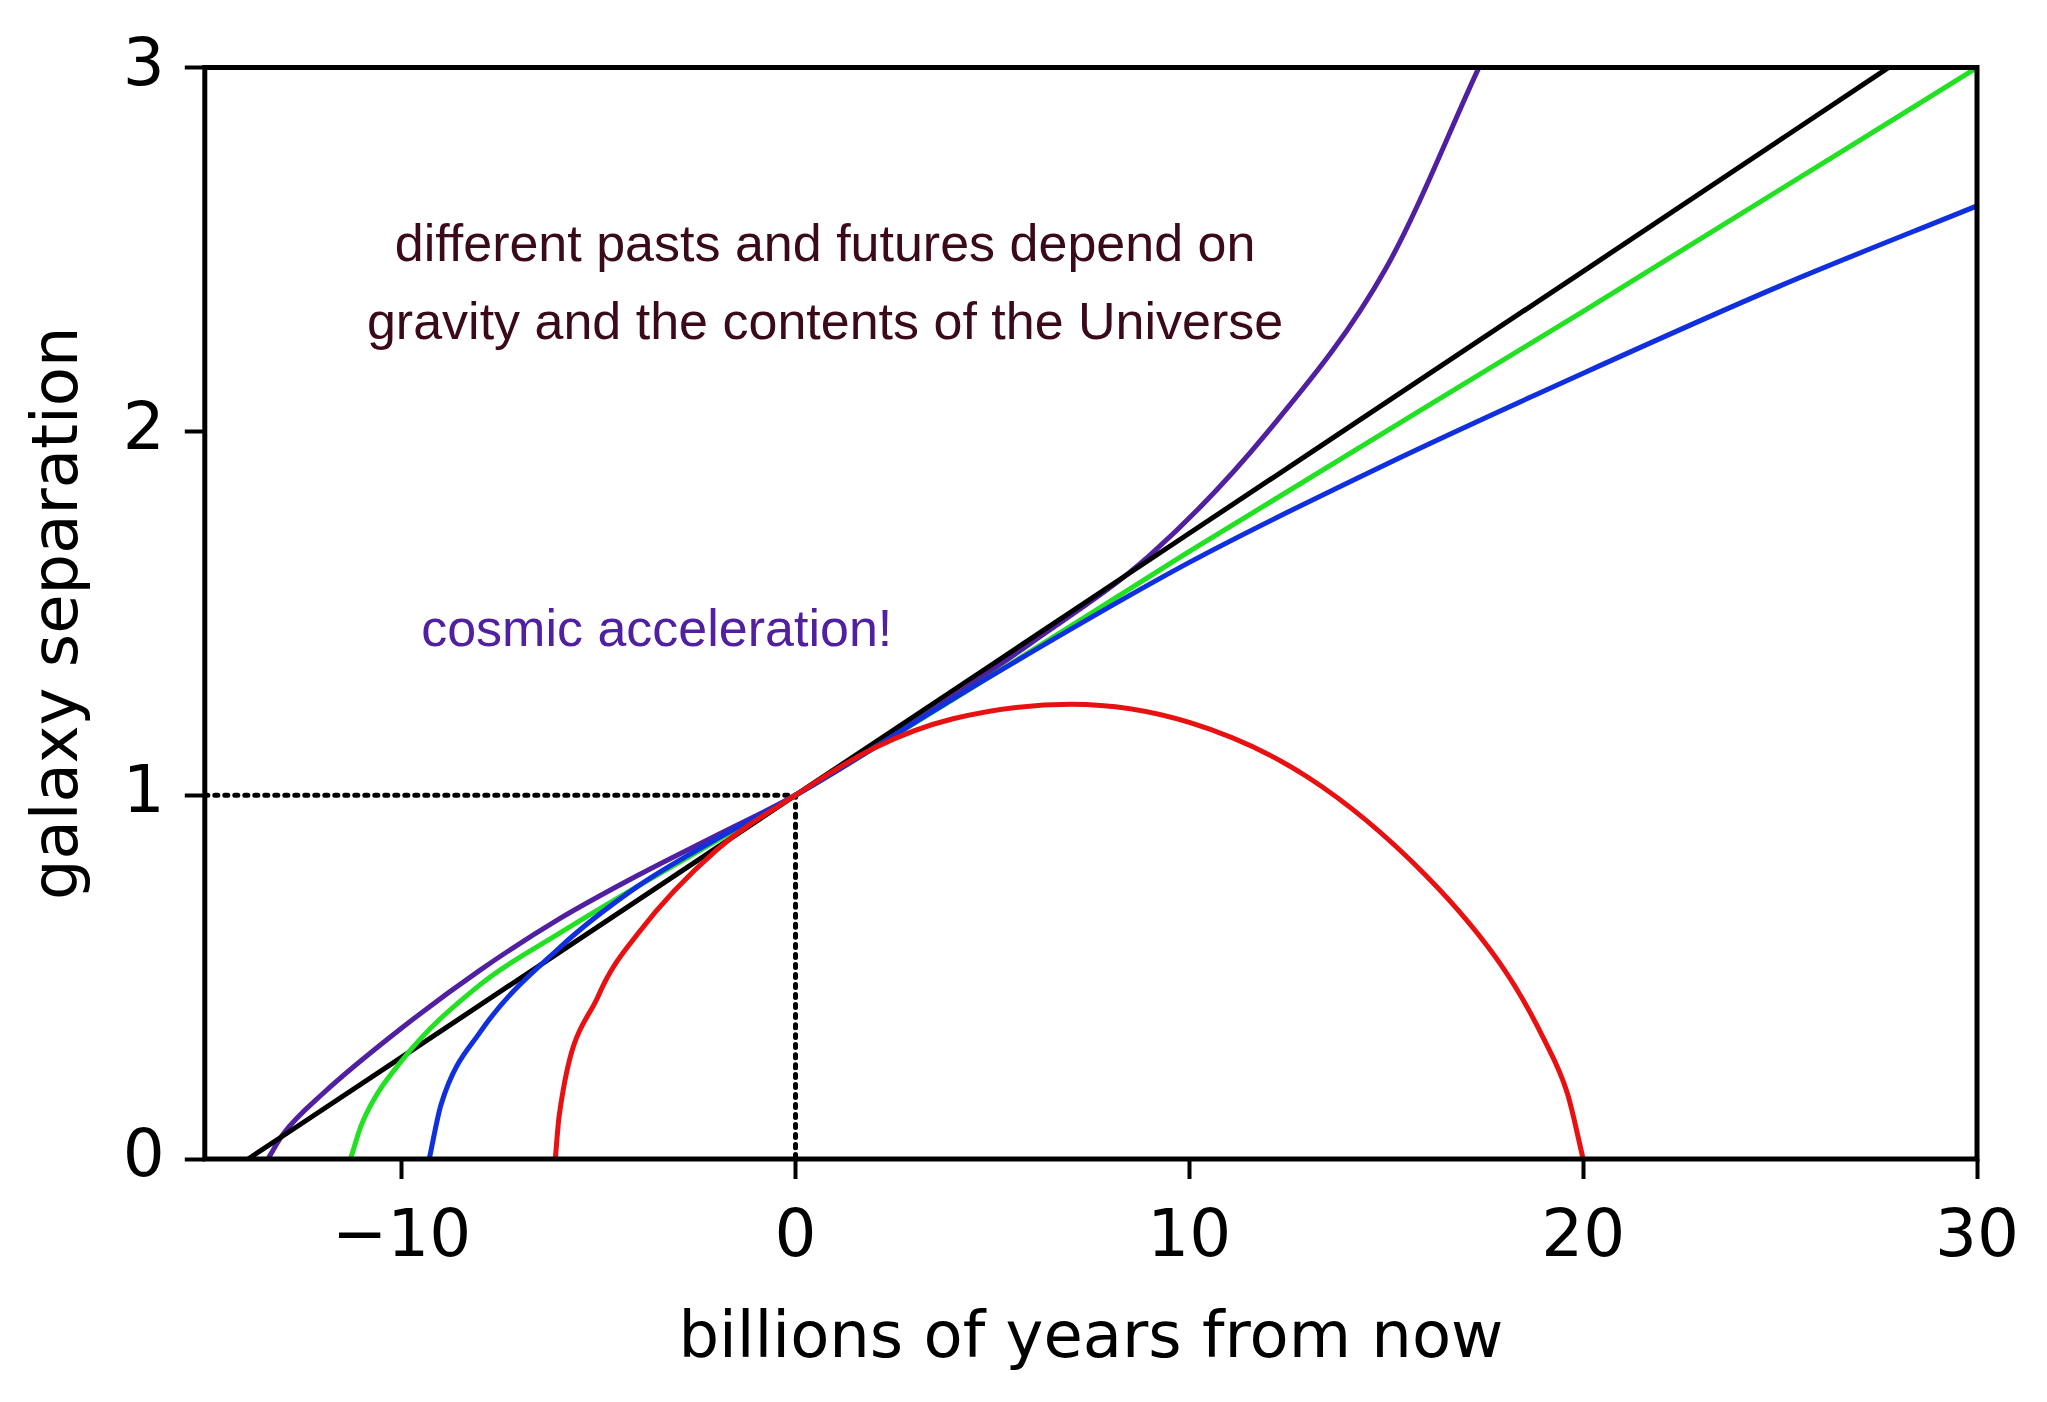 Image resolution: width=2047 pixels, height=1402 pixels. Describe the element at coordinates (143, 1154) in the screenshot. I see `y-tick-label: 0` at that location.